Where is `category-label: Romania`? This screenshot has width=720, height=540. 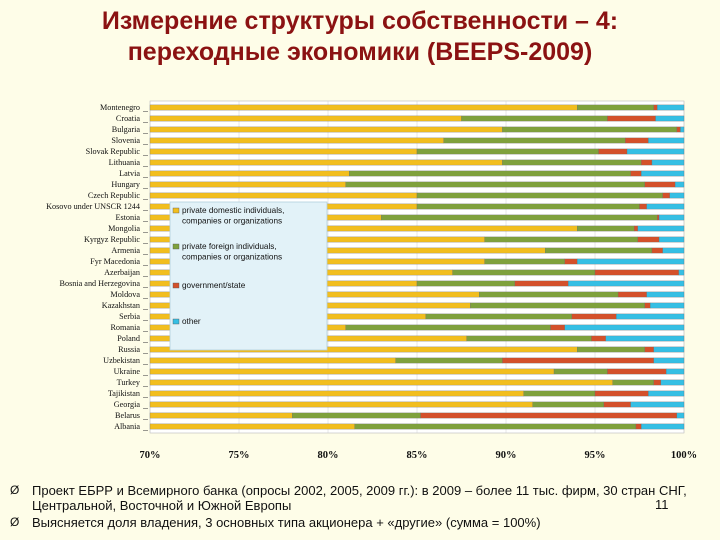
category-label: Romania is located at coordinates (125, 327).